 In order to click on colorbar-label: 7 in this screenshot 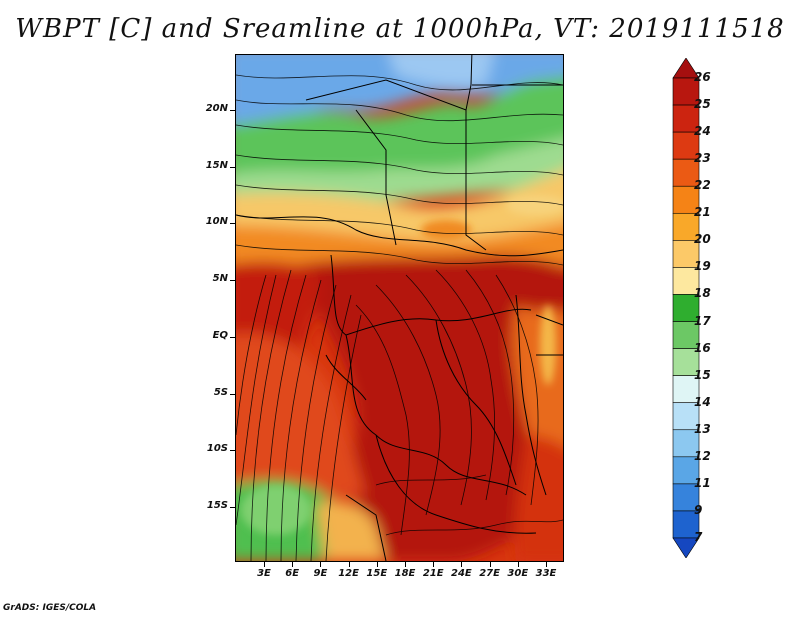, I will do `click(698, 537)`.